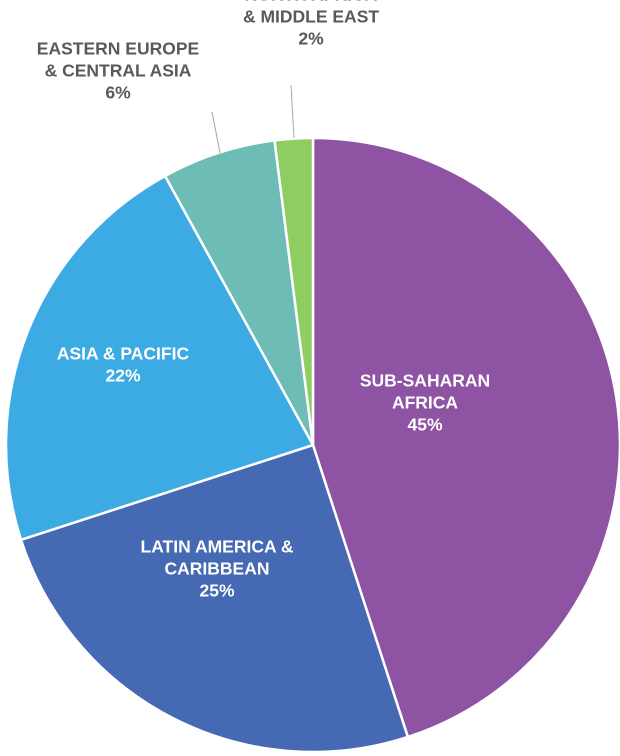  I want to click on slice-label-eastern-europe-and-central-asia: EASTERN EUROPE & CENTRAL ASIA 6%, so click(118, 71).